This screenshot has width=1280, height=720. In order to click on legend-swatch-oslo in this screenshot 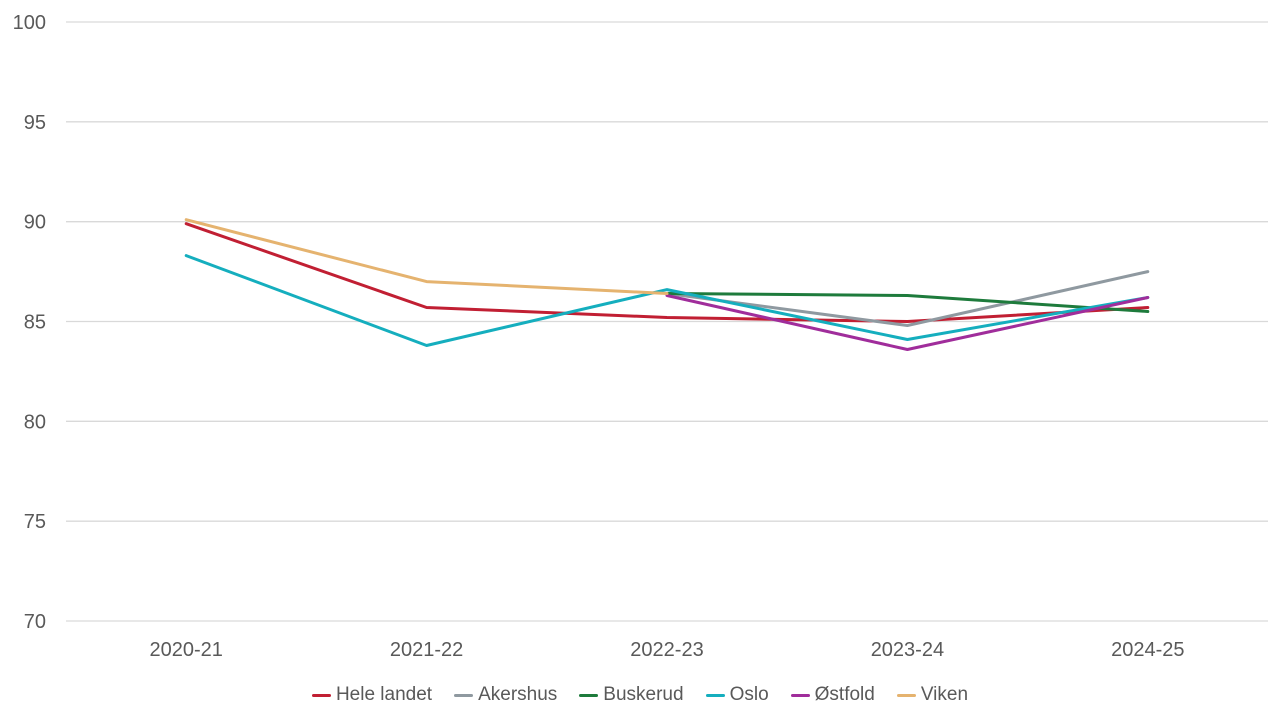, I will do `click(715, 695)`.